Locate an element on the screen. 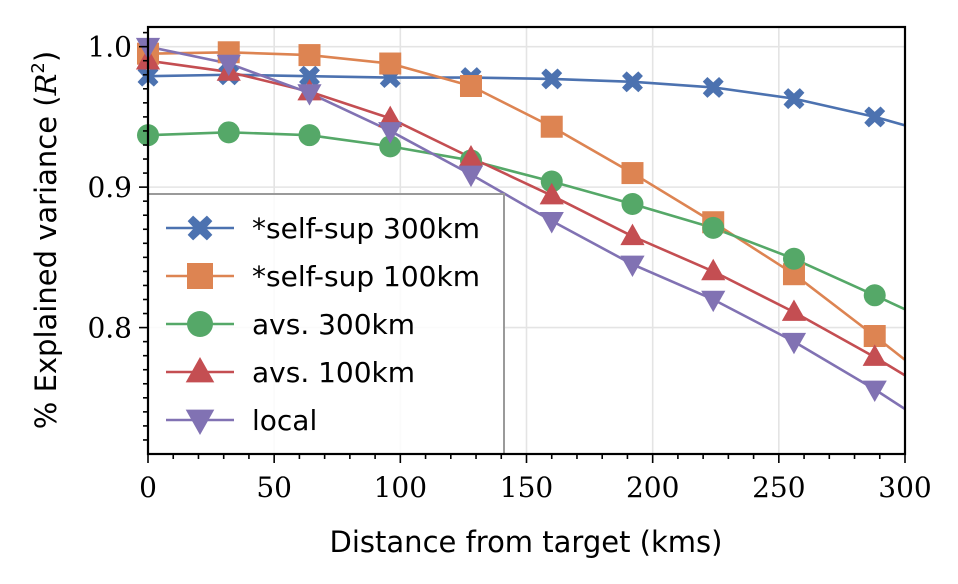  legend-label: local is located at coordinates (284, 420).